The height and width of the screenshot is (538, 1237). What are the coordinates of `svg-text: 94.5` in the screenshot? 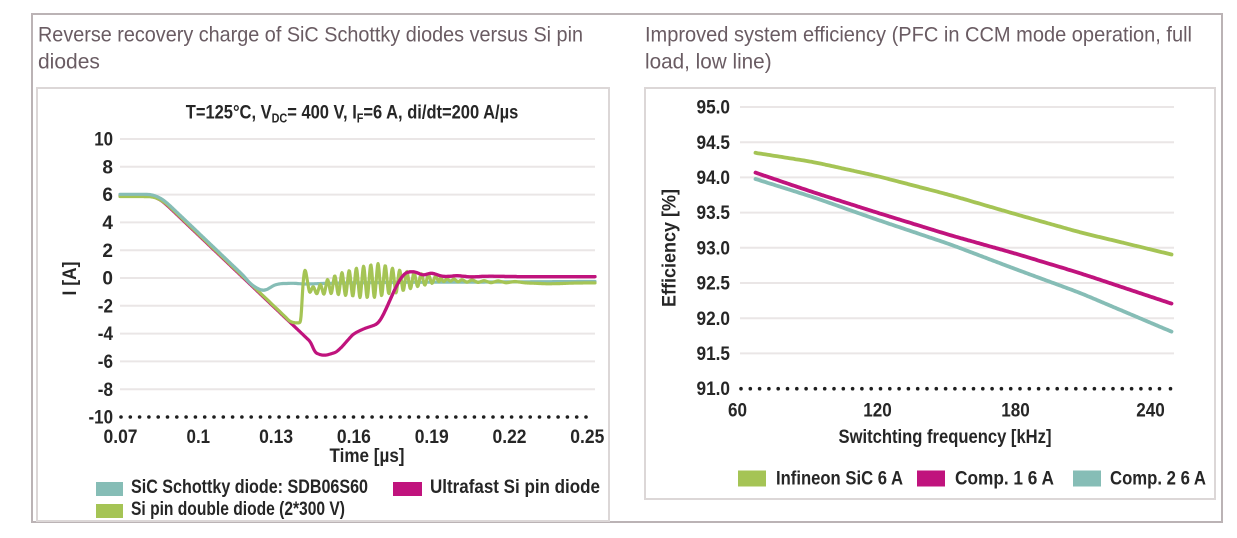 It's located at (714, 143).